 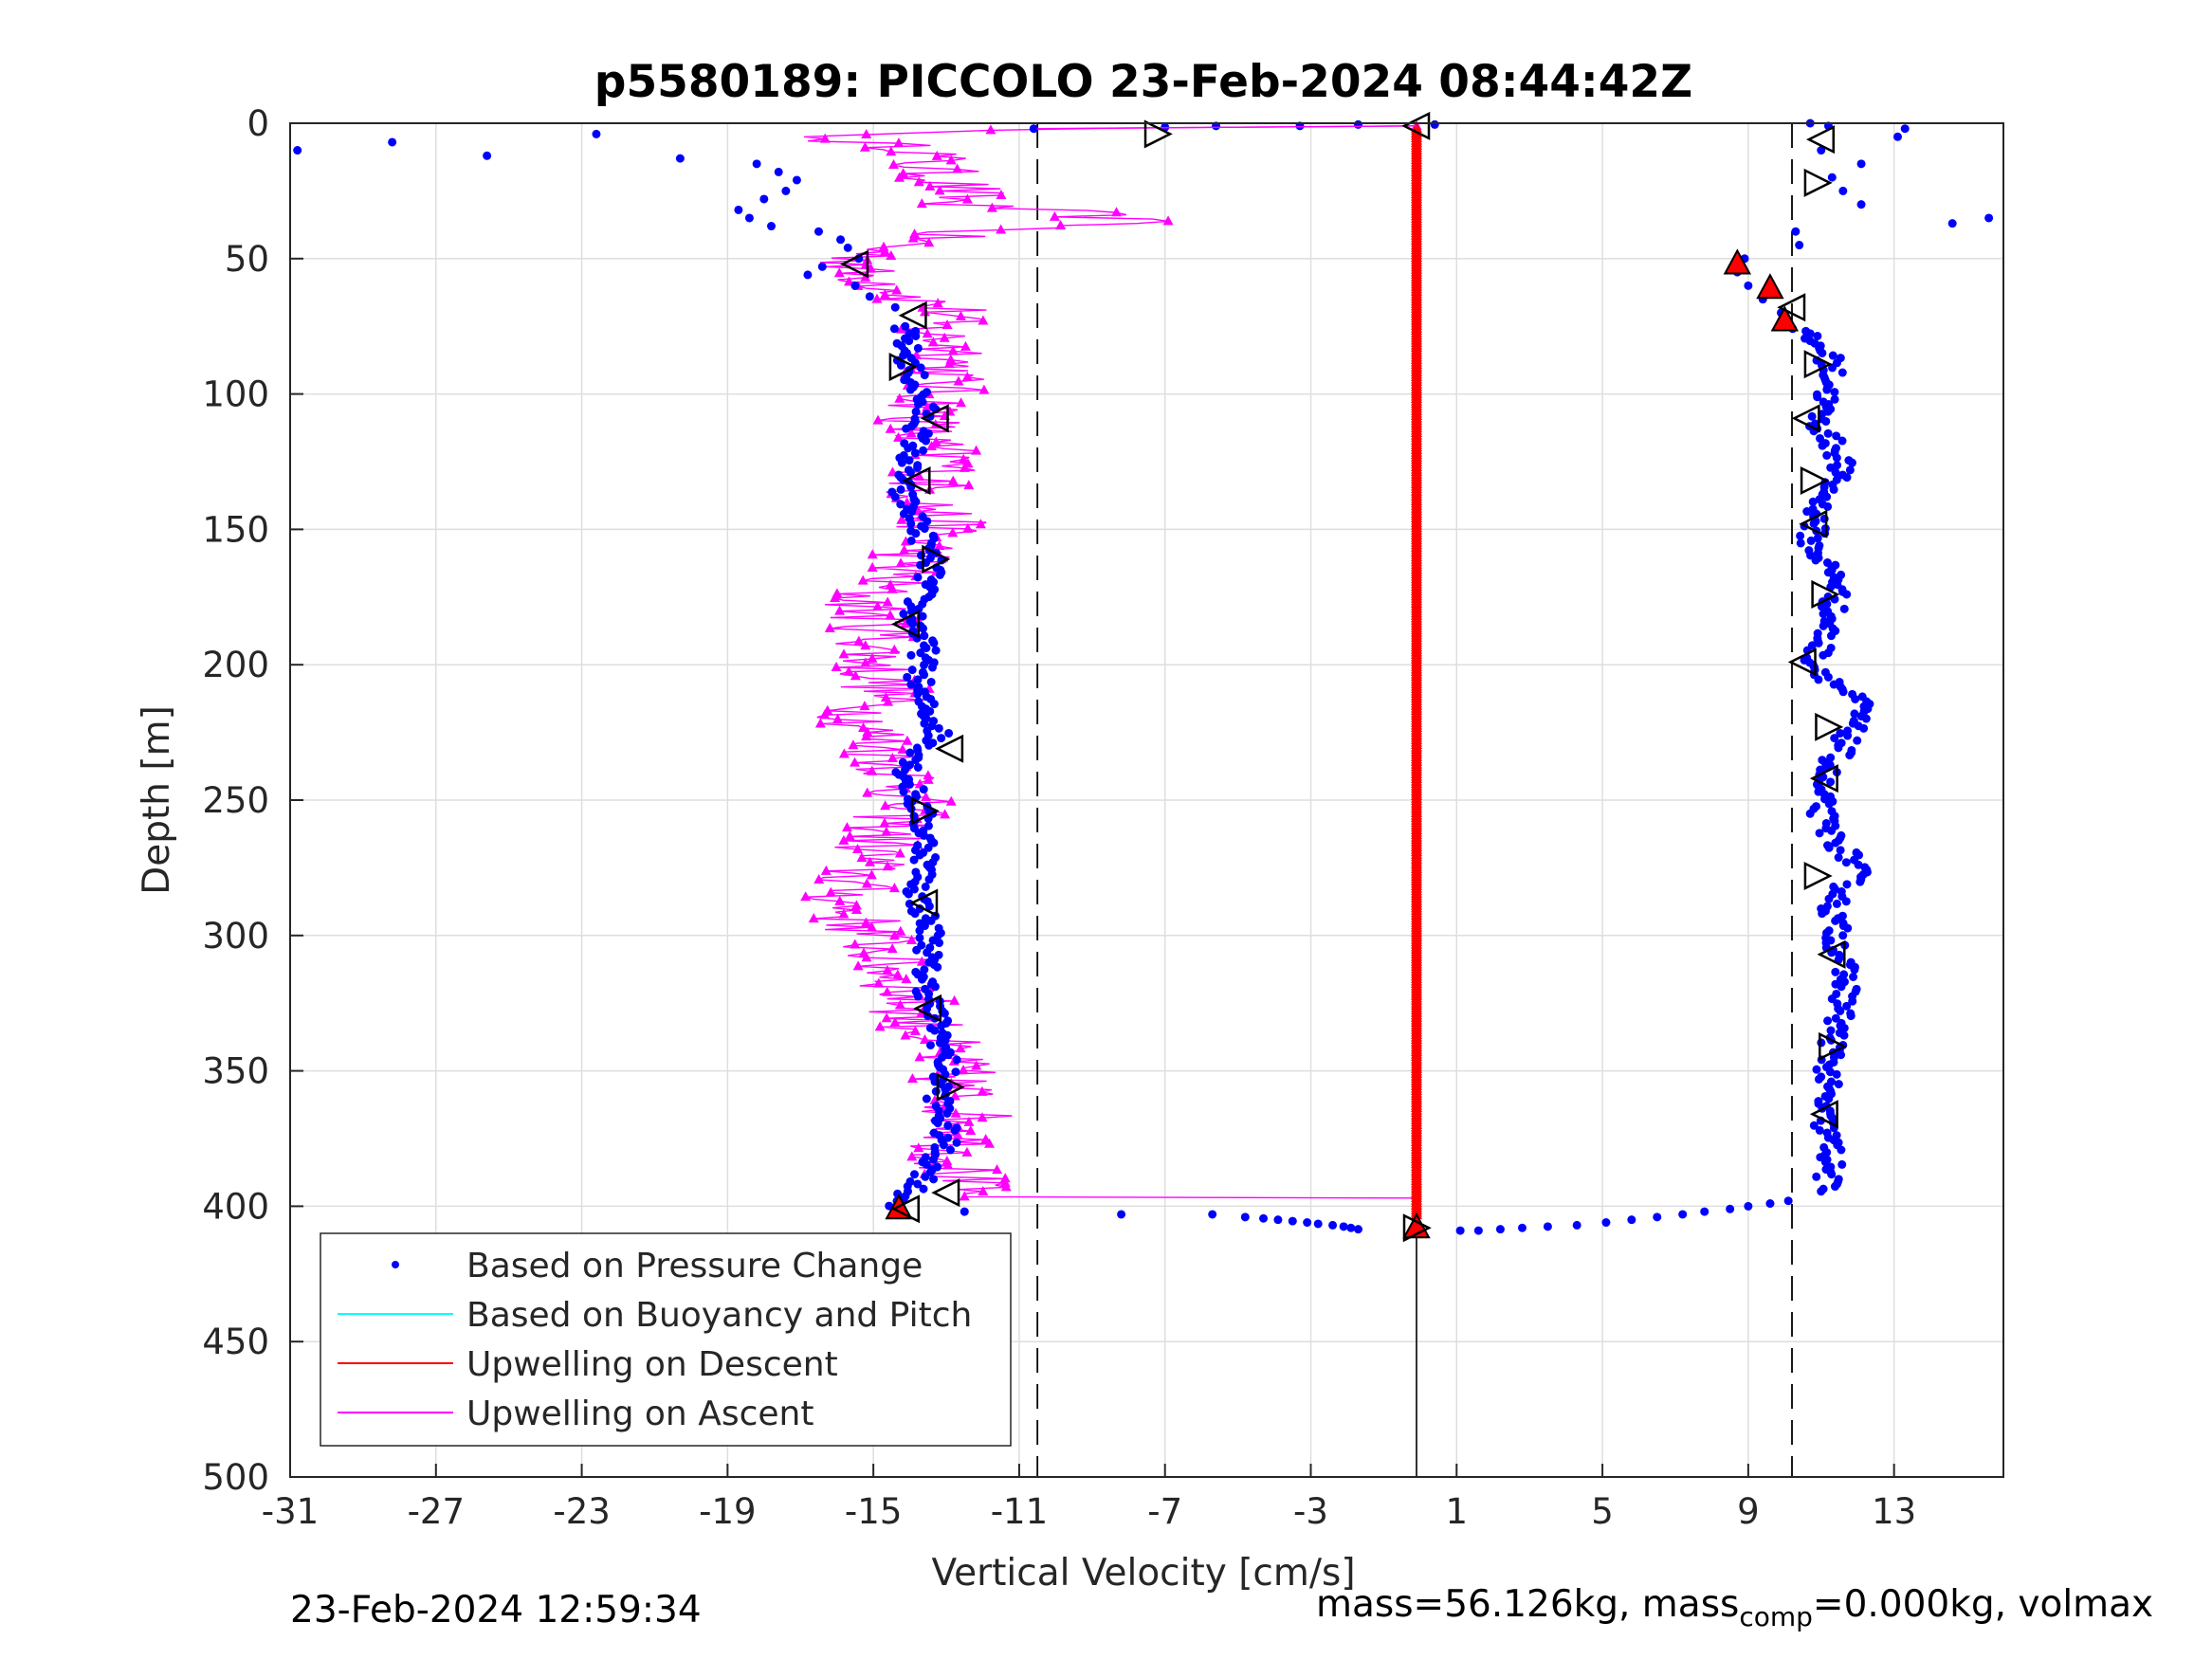 What do you see at coordinates (235, 1477) in the screenshot?
I see `y-tick-label: 500` at bounding box center [235, 1477].